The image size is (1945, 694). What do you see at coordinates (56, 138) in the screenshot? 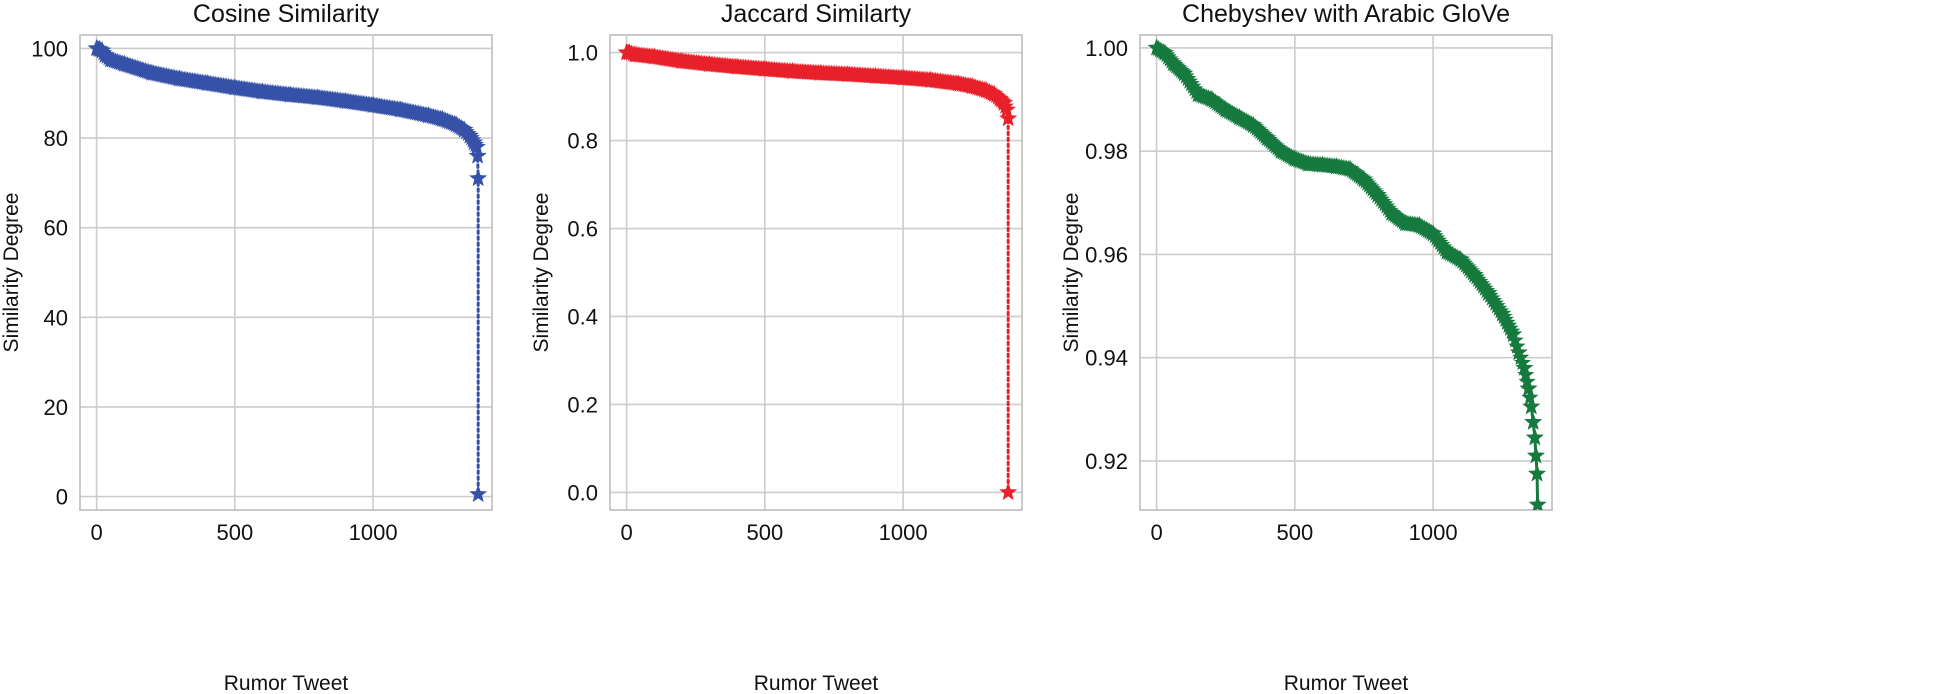
I see `y-tick-label: 80` at bounding box center [56, 138].